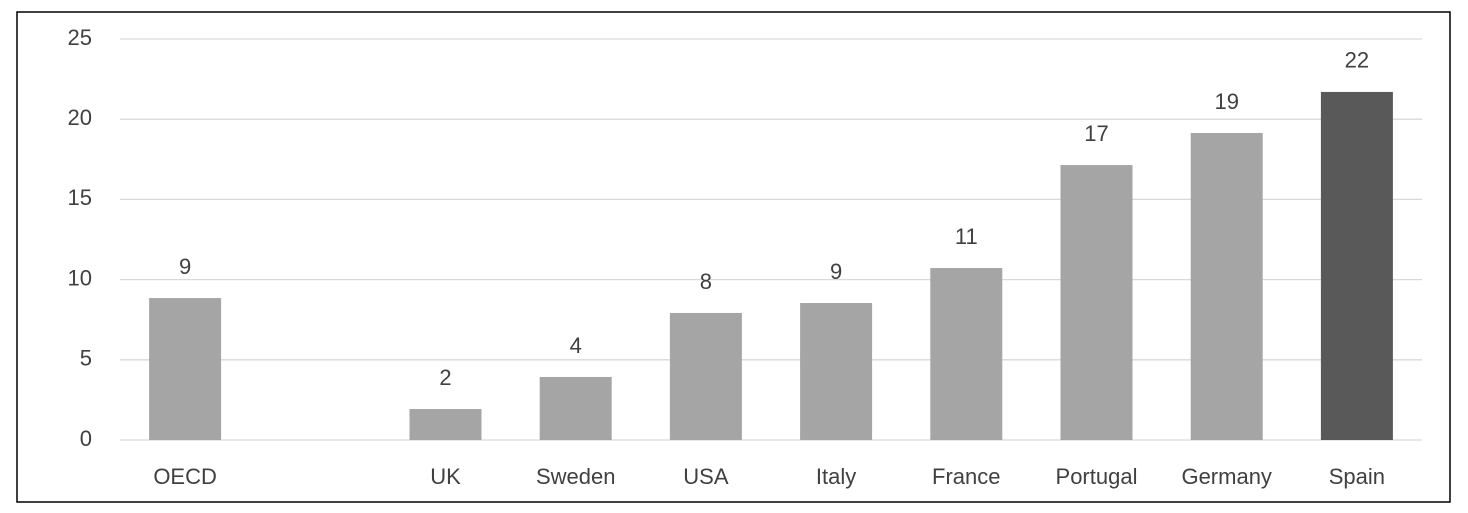 This screenshot has width=1468, height=513. I want to click on x-tick-label: Italy, so click(836, 476).